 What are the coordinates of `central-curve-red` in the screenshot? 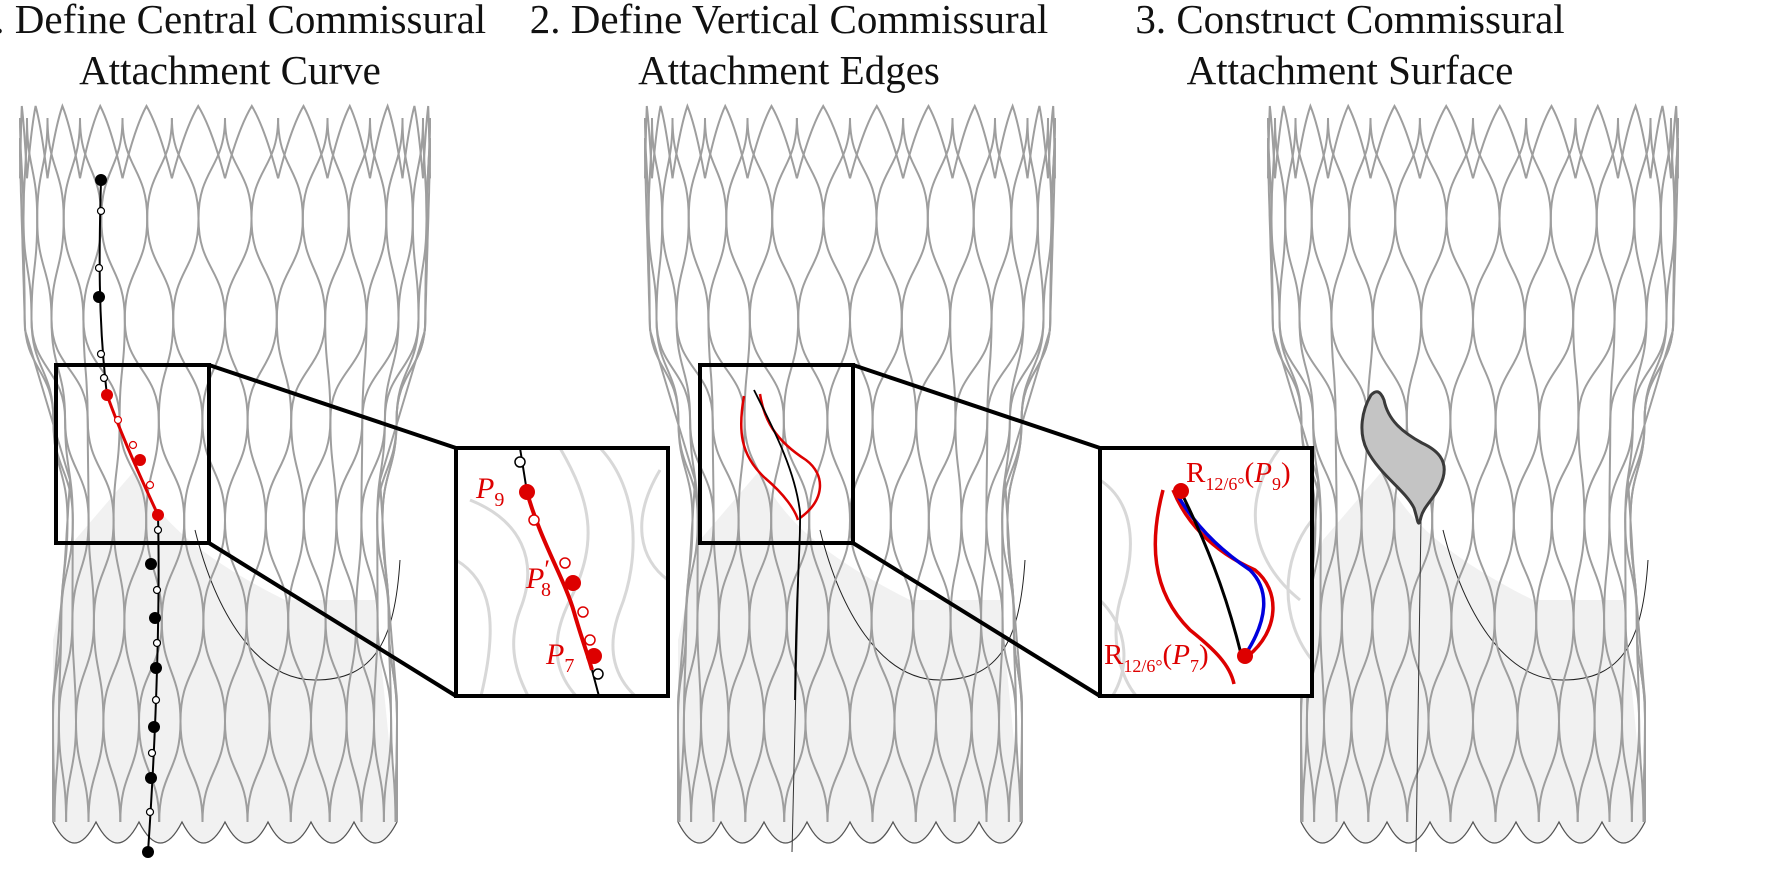 It's located at (132, 455).